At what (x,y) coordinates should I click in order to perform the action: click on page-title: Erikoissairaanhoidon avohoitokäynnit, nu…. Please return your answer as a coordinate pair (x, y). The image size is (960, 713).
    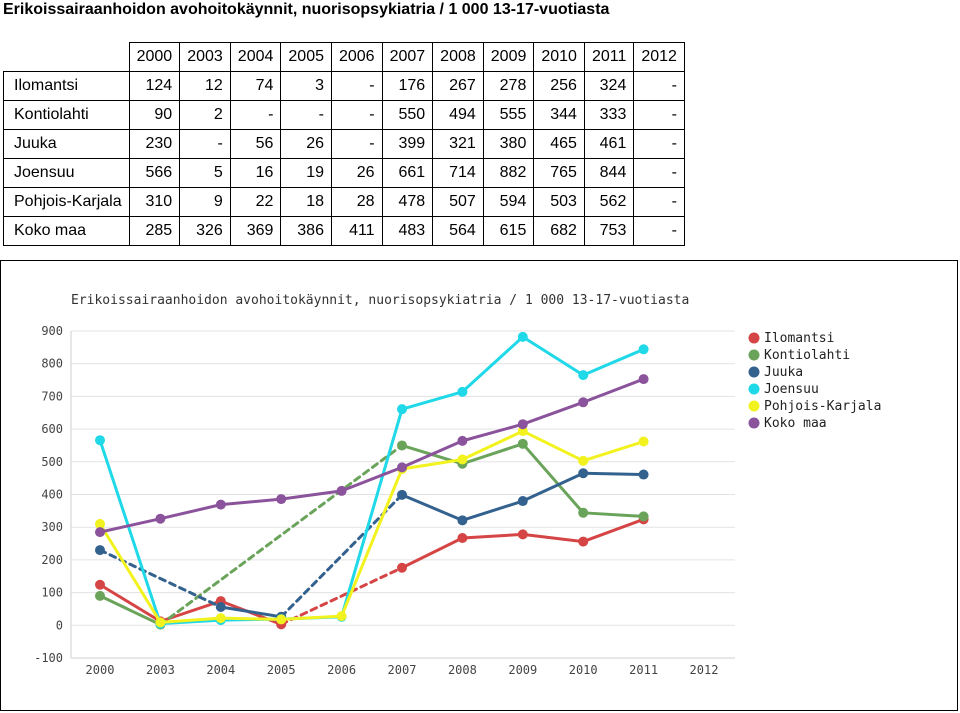
    Looking at the image, I should click on (306, 9).